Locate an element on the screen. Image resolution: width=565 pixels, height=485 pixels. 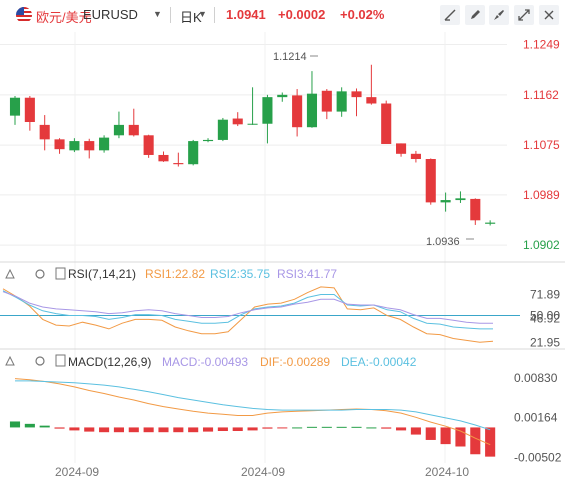
macd-series is located at coordinates (252, 417).